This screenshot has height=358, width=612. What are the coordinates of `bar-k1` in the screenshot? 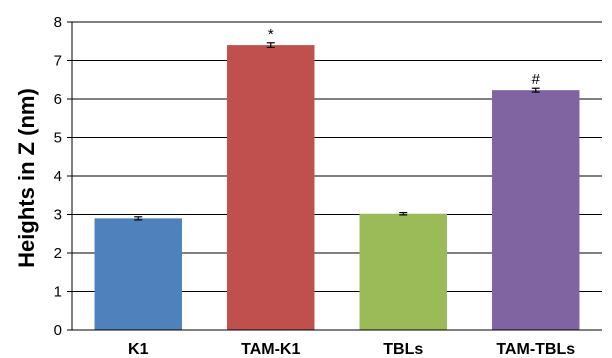 It's located at (138, 274).